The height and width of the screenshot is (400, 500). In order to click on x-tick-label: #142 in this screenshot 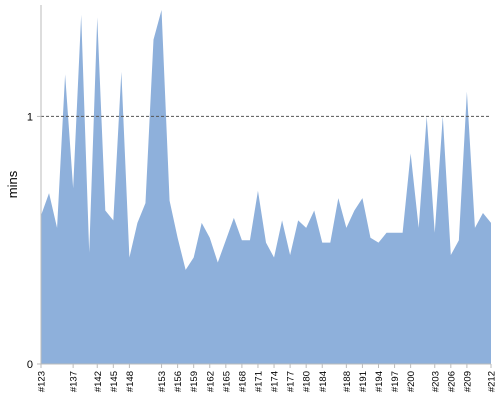, I will do `click(98, 381)`.